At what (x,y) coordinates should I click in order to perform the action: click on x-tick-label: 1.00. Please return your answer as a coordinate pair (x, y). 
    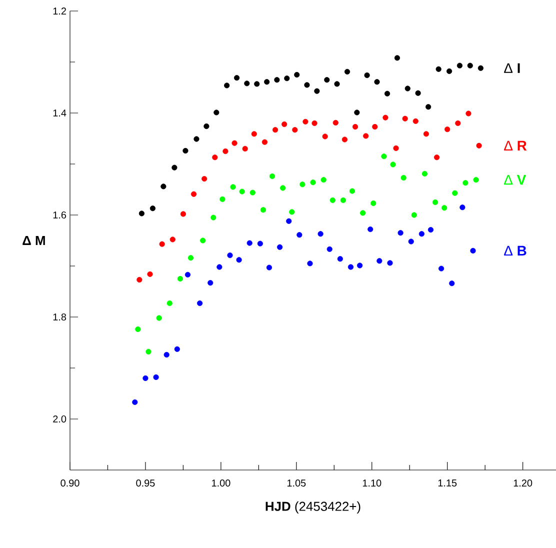
    Looking at the image, I should click on (221, 483).